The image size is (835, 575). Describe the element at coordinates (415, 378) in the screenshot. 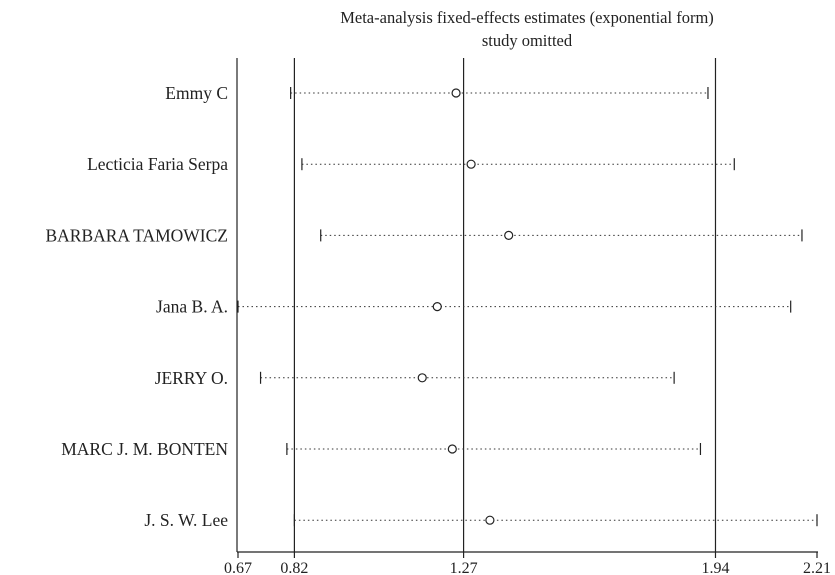

I see `study-row: JERRY O.` at that location.